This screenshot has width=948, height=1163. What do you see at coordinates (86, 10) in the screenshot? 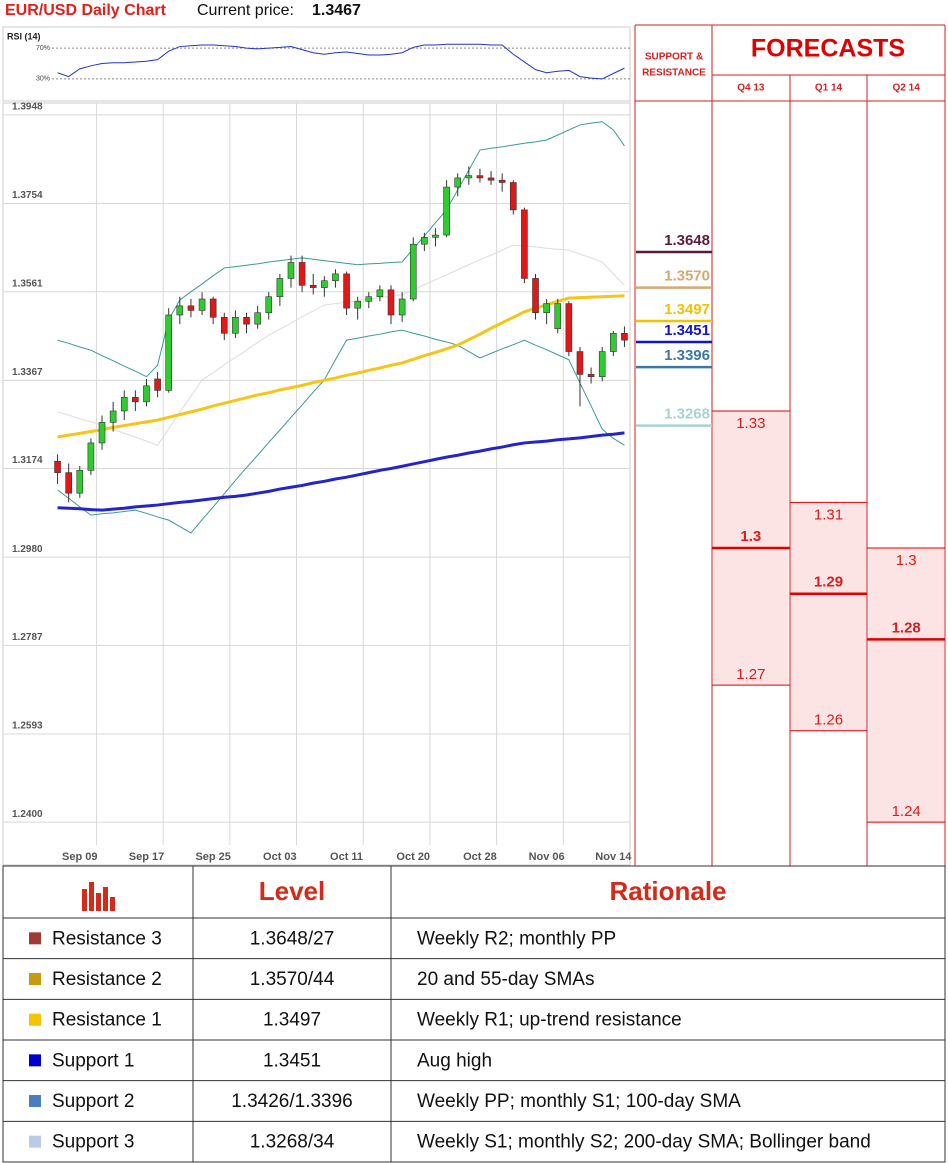
I see `chart-title: EUR/USD Daily Chart` at bounding box center [86, 10].